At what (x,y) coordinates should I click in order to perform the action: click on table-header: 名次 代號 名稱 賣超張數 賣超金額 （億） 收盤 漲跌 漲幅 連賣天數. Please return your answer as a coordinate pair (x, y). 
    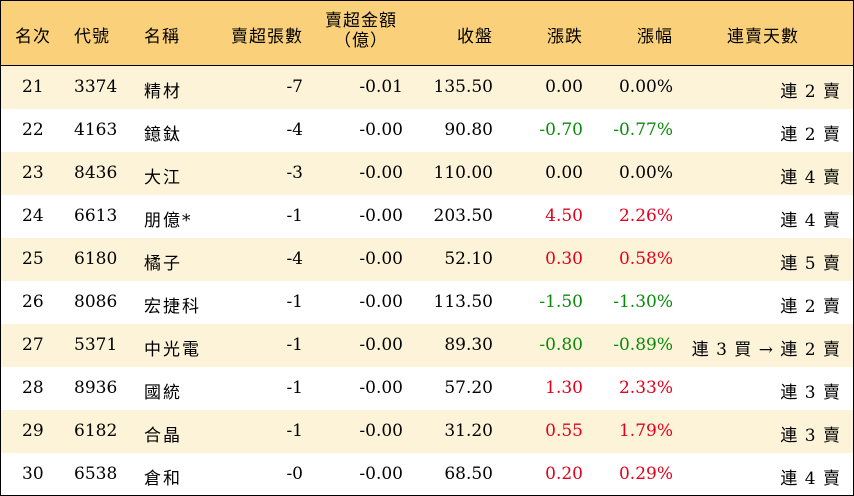
    Looking at the image, I should click on (427, 33).